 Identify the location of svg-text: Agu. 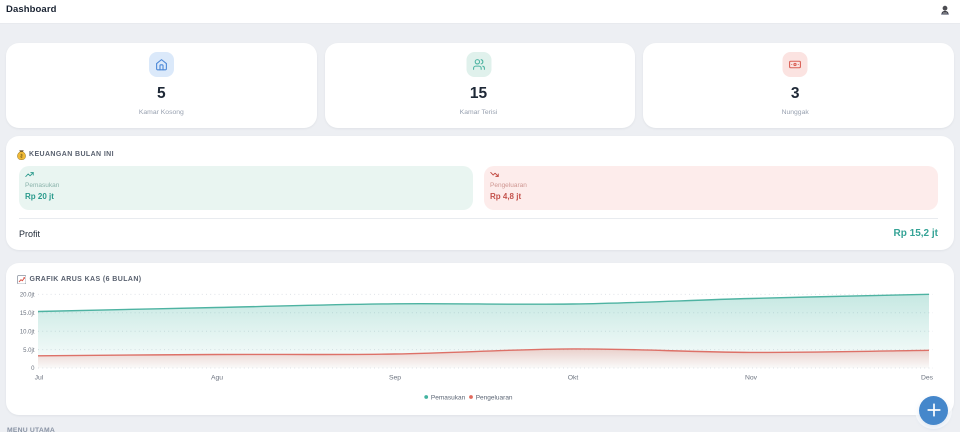
(217, 377).